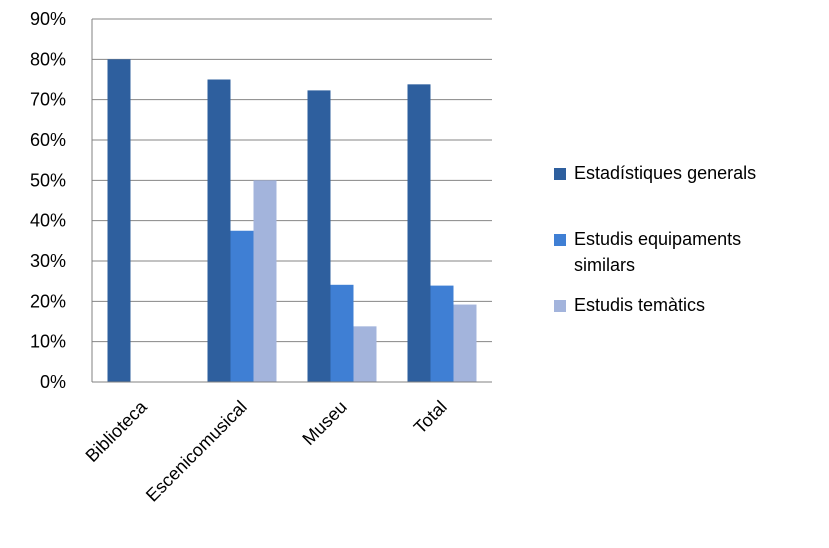  I want to click on y-tick-label: 50%, so click(48, 180).